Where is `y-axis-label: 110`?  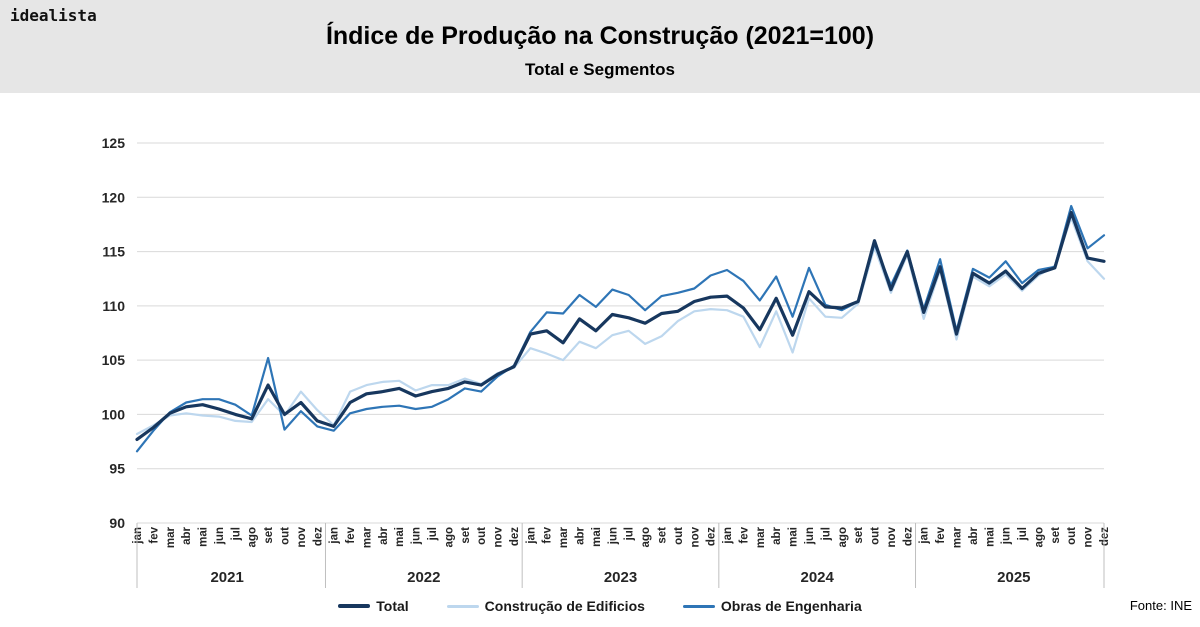 y-axis-label: 110 is located at coordinates (113, 306).